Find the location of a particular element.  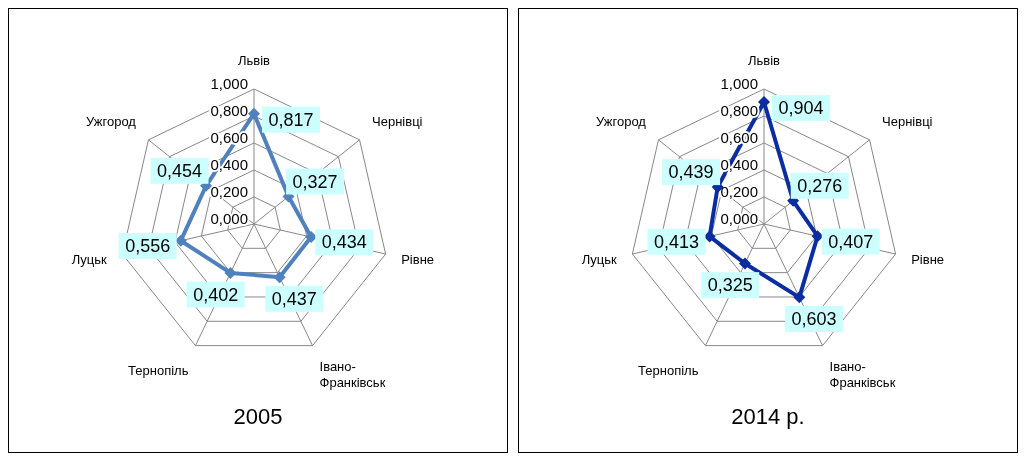

data-label: 0,817 is located at coordinates (291, 119).